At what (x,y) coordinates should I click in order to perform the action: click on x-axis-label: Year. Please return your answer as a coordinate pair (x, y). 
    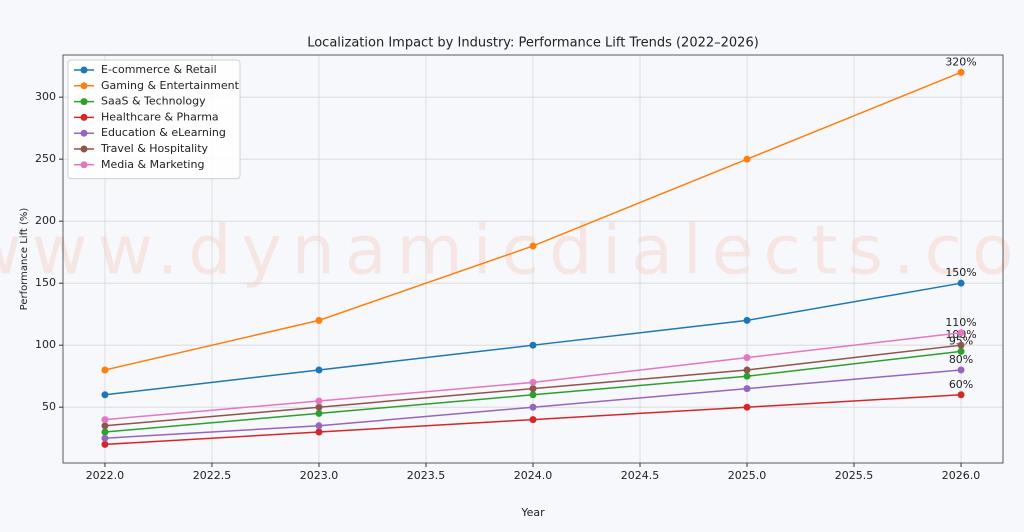
    Looking at the image, I should click on (532, 512).